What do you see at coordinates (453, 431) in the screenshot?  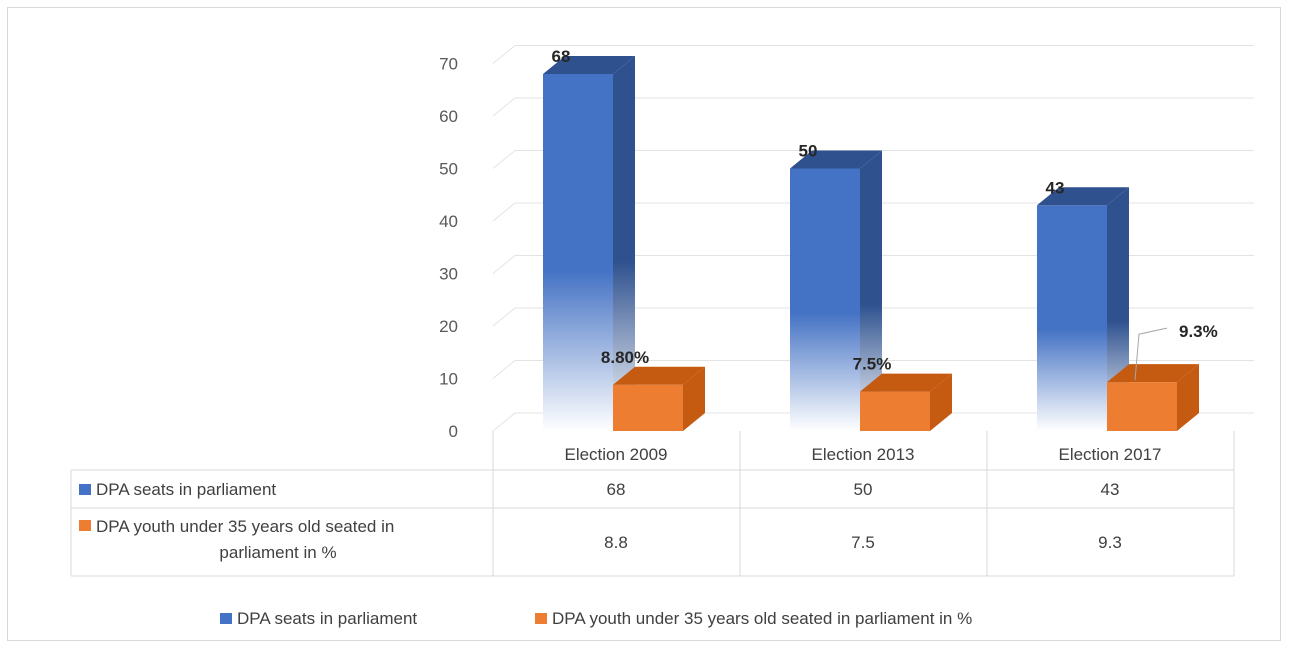 I see `y-tick-label: 0` at bounding box center [453, 431].